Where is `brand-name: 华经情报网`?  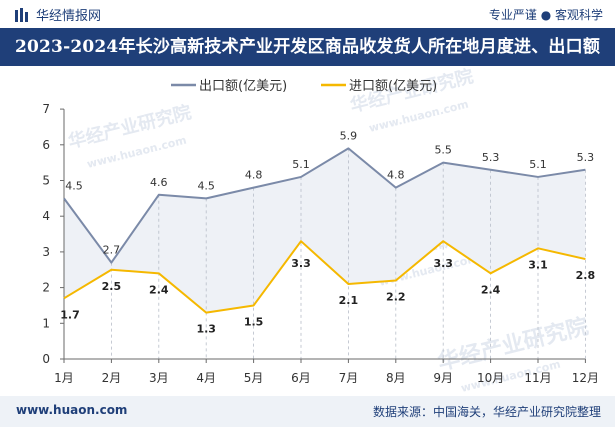 brand-name: 华经情报网 is located at coordinates (69, 16).